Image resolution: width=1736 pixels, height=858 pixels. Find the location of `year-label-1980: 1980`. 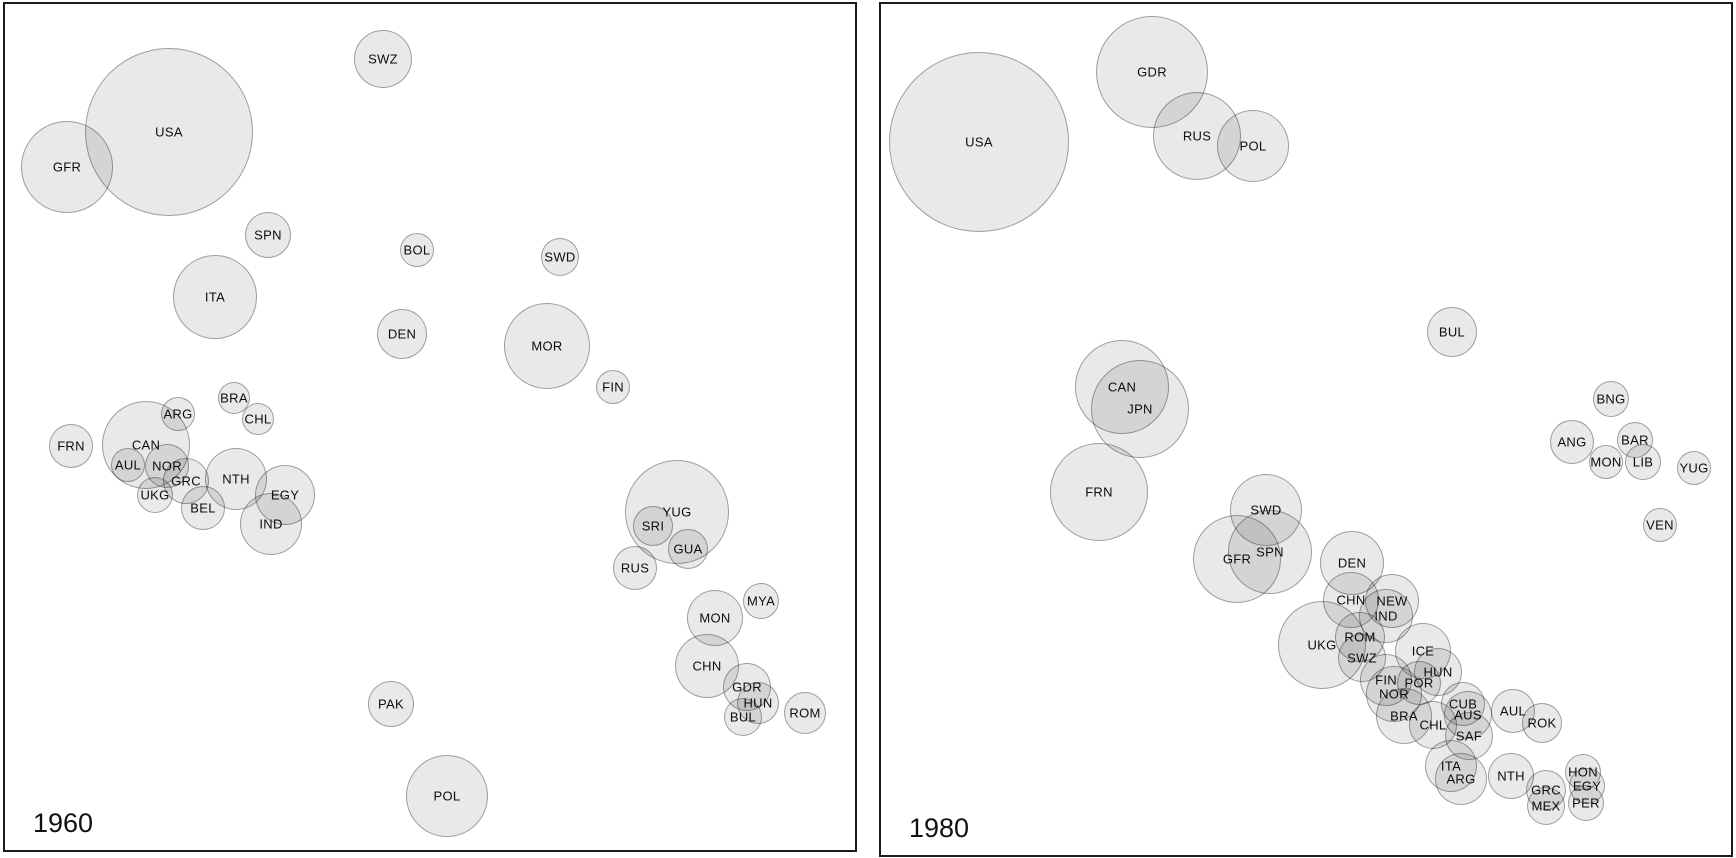

year-label-1980: 1980 is located at coordinates (939, 828).